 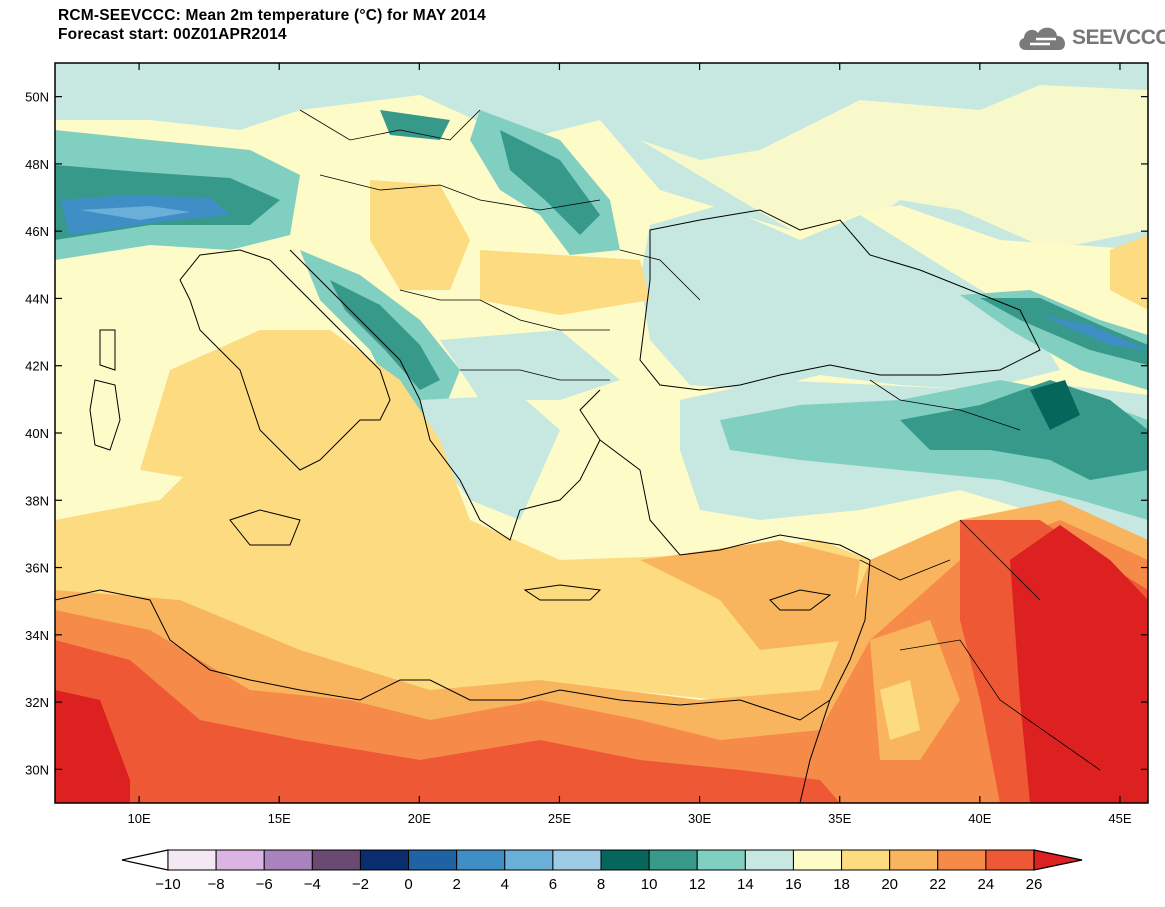 What do you see at coordinates (530, 365) in the screenshot?
I see `field-14-balkans` at bounding box center [530, 365].